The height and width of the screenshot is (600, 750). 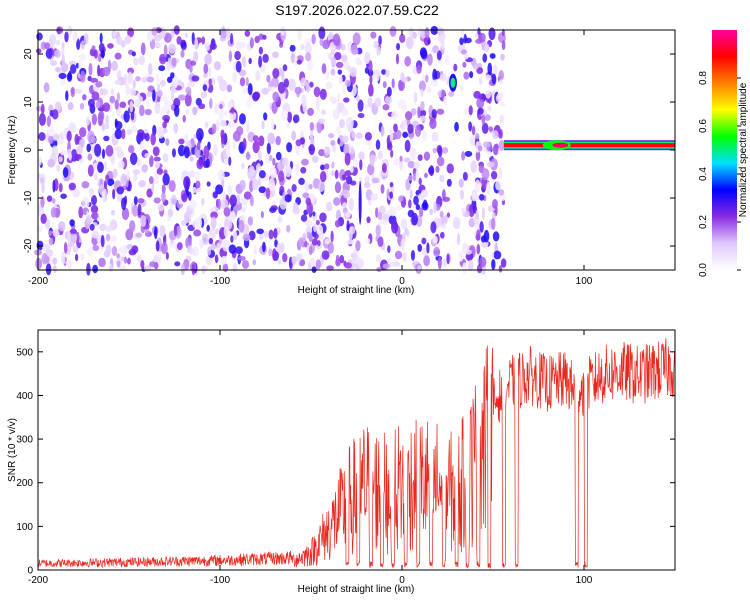 I want to click on x-tick-label: -200, so click(x=38, y=281).